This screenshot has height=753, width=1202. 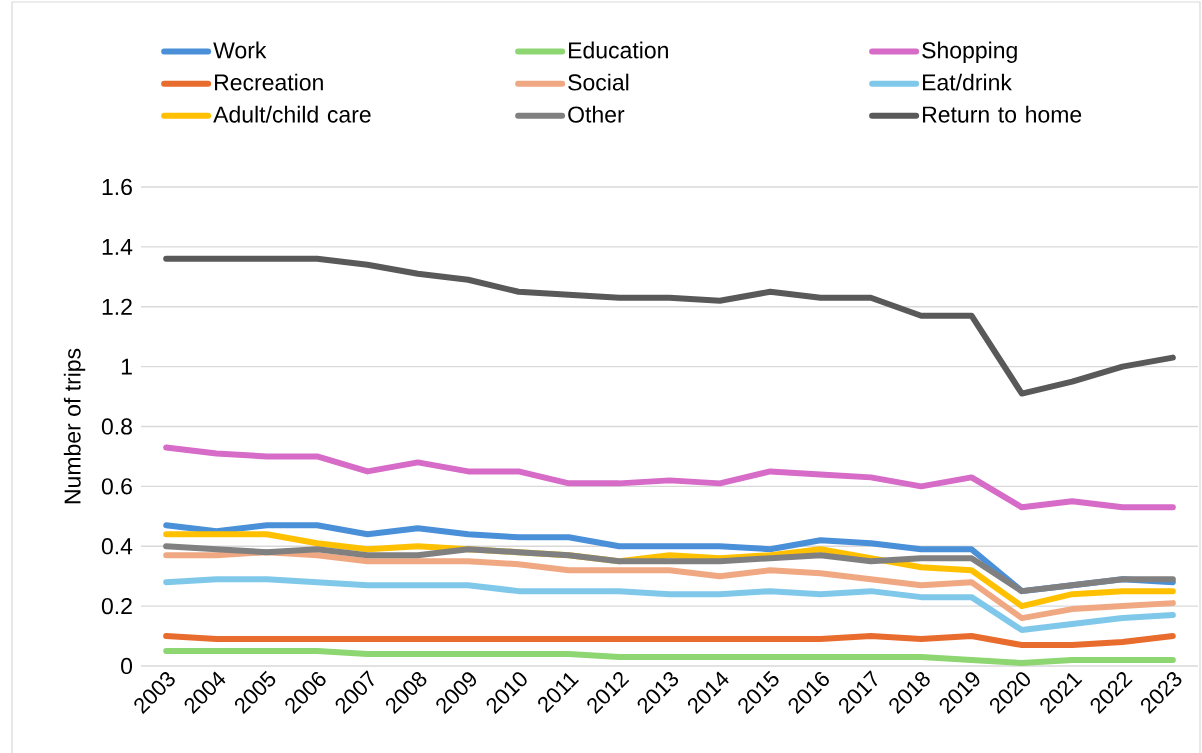 I want to click on y-tick-label: 0, so click(x=127, y=666).